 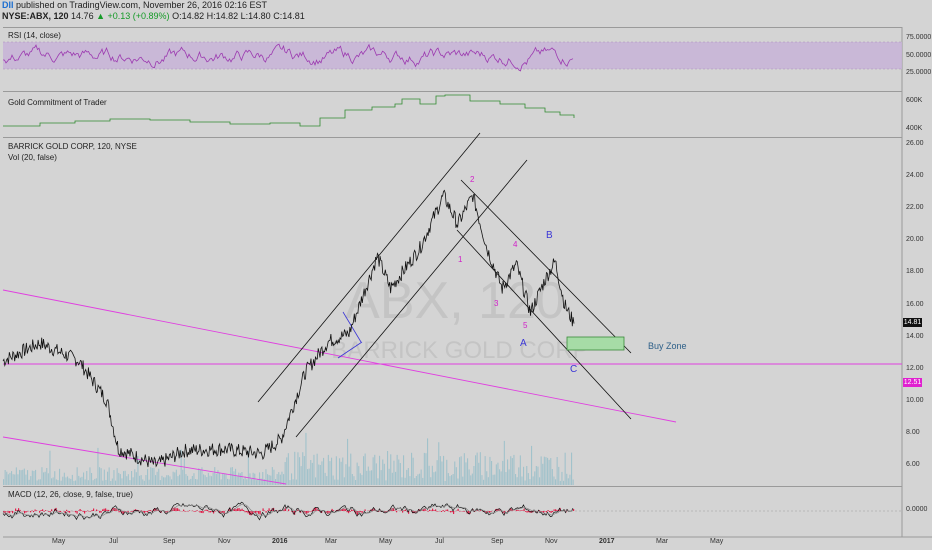 What do you see at coordinates (452, 114) in the screenshot?
I see `cot-pane: Gold Commitment of Trader` at bounding box center [452, 114].